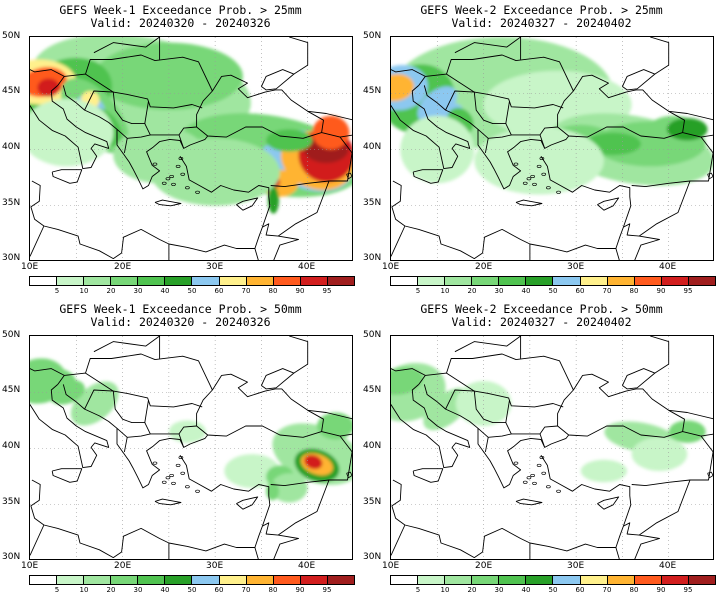 The width and height of the screenshot is (722, 598). I want to click on latitude-label: 45N, so click(11, 91).